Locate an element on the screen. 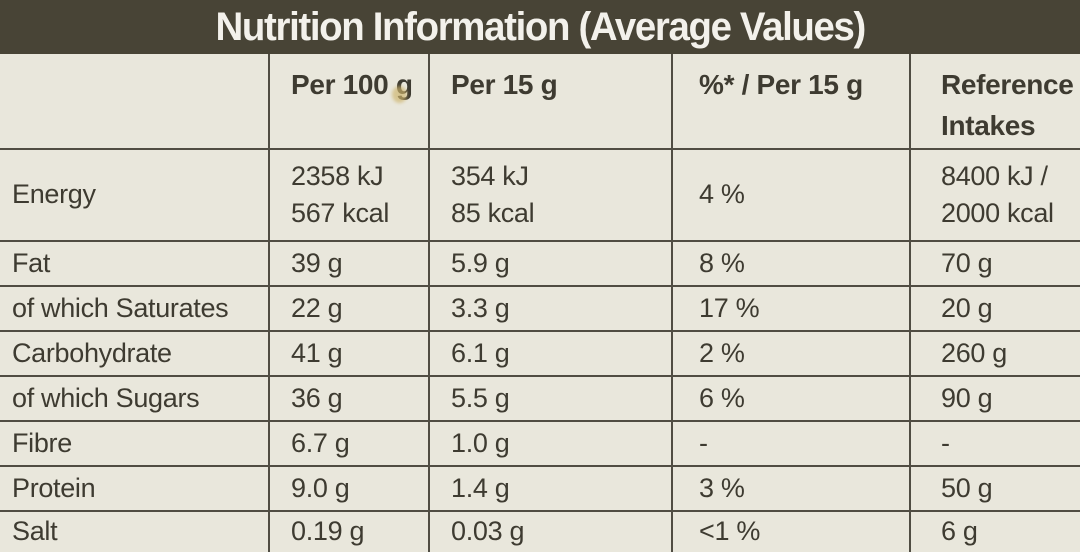 Image resolution: width=1080 pixels, height=552 pixels. value-reference-intake: 8400 kJ / 2000 kcal is located at coordinates (994, 195).